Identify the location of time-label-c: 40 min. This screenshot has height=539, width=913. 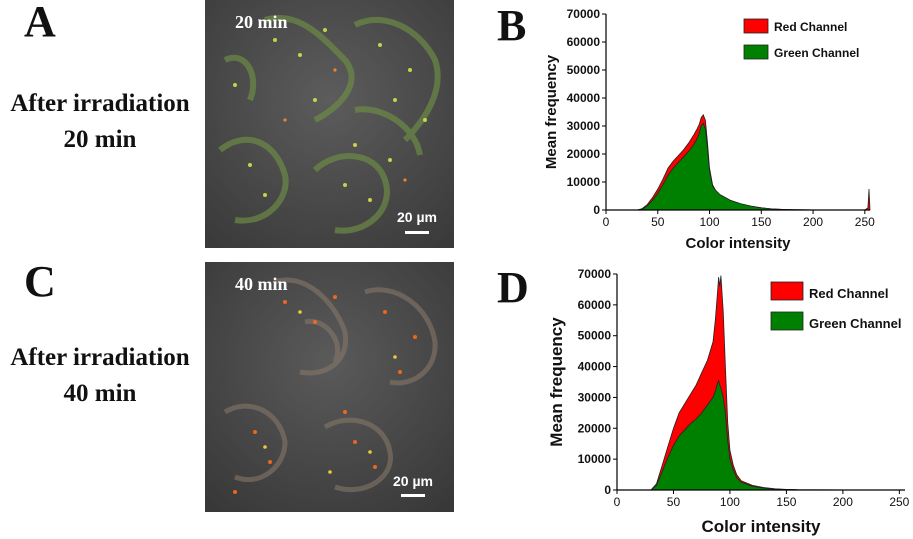
(261, 284).